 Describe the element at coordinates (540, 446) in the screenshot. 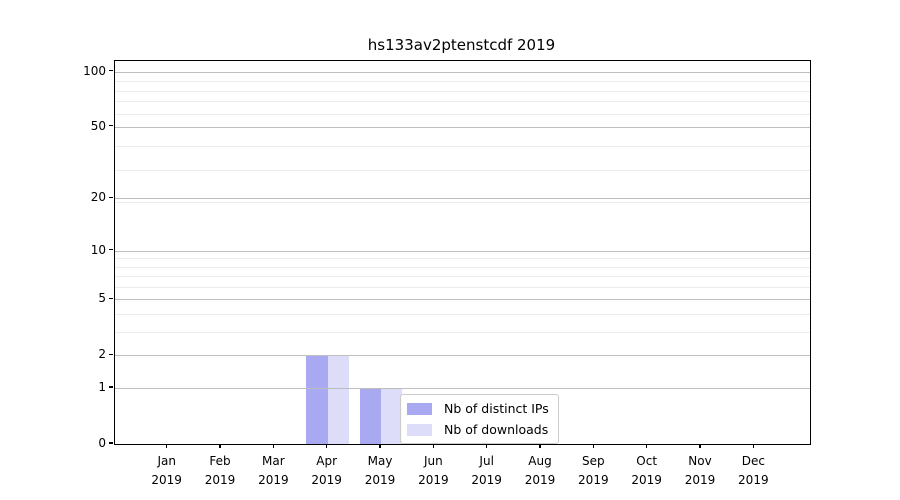

I see `x-tick-mark-aug` at that location.